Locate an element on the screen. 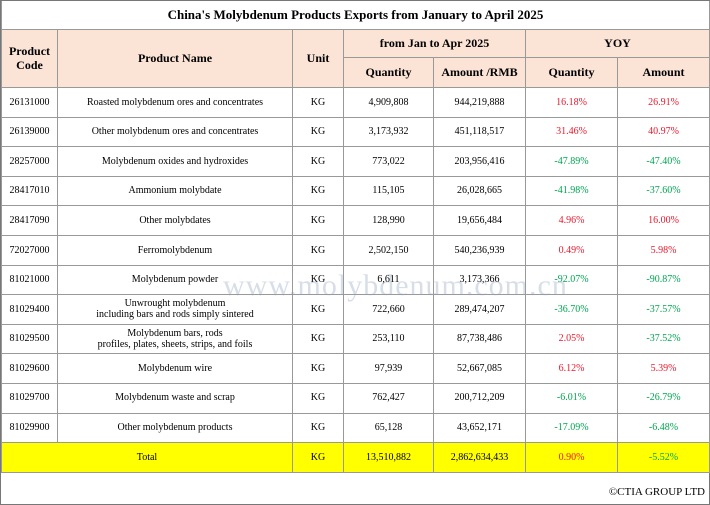 This screenshot has height=505, width=710. cell: -47.40% is located at coordinates (663, 161).